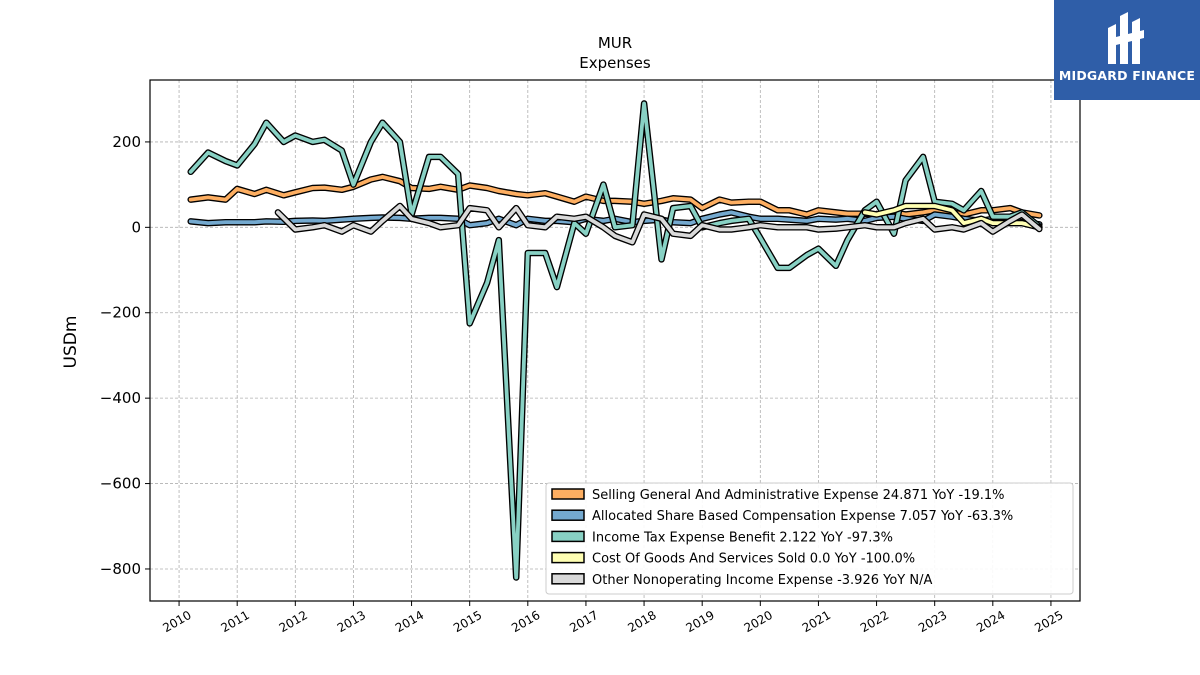 The width and height of the screenshot is (1200, 675). I want to click on y-tick-label: −600, so click(120, 484).